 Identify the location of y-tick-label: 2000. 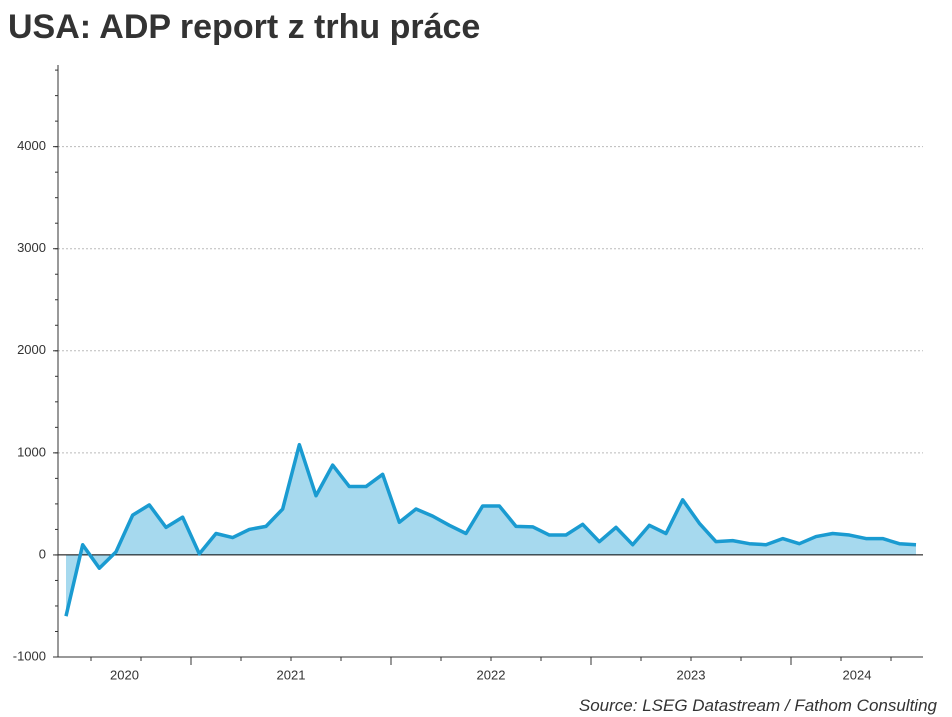
(31, 349).